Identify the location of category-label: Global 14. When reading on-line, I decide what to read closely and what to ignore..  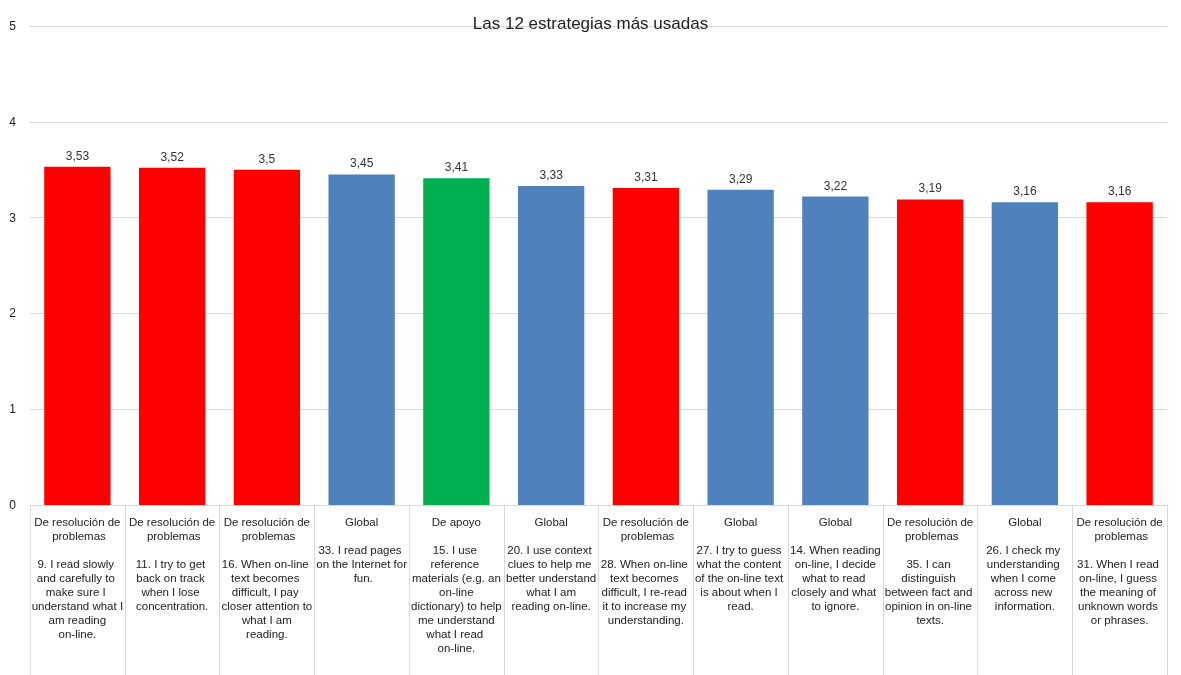
(835, 564).